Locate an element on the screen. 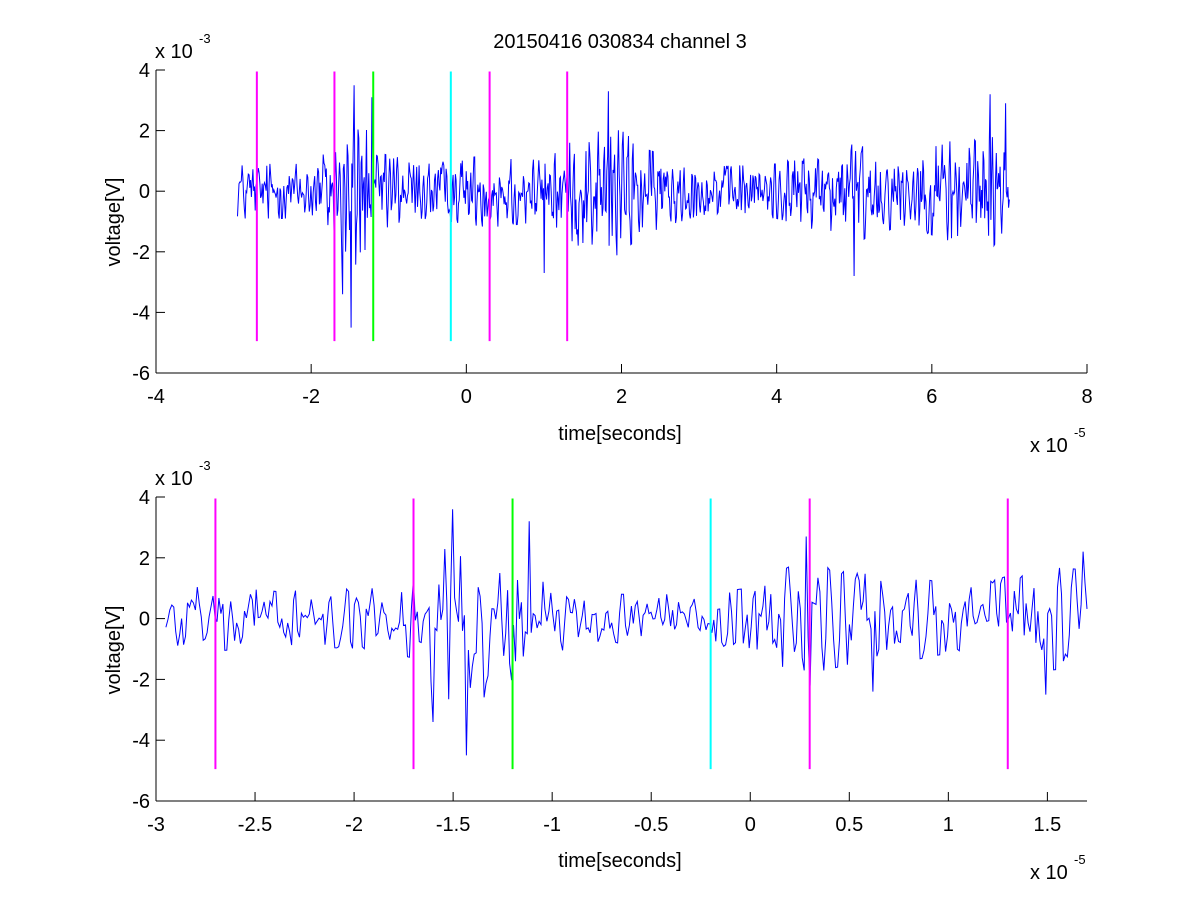 Image resolution: width=1200 pixels, height=901 pixels. top-x-tick-label: 8 is located at coordinates (1086, 397).